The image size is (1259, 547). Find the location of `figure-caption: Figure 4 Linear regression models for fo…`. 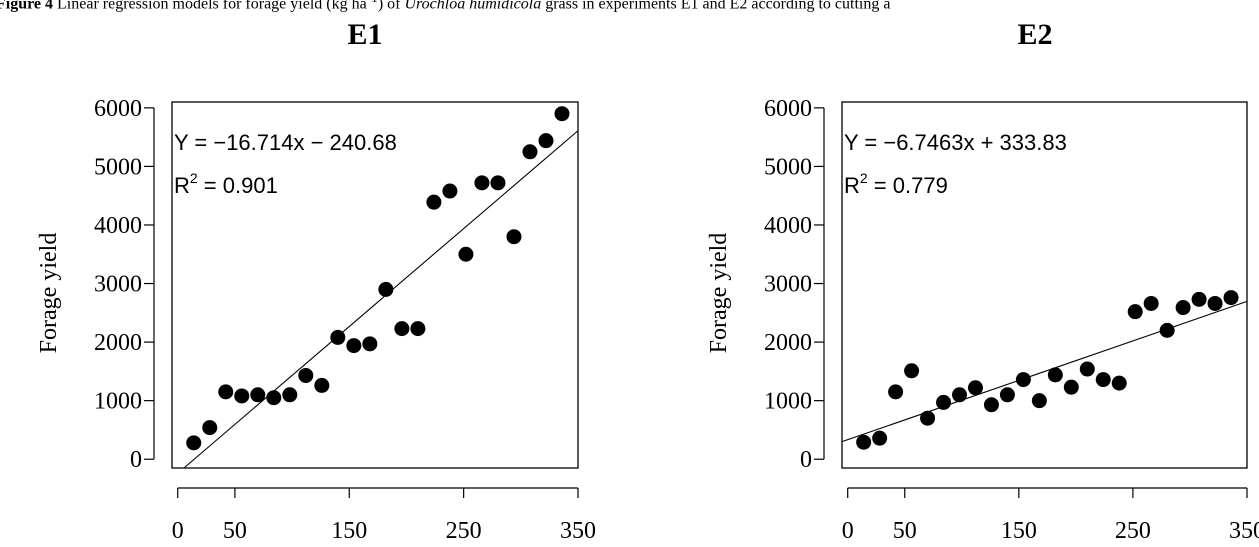

figure-caption: Figure 4 Linear regression models for fo… is located at coordinates (445, 6).